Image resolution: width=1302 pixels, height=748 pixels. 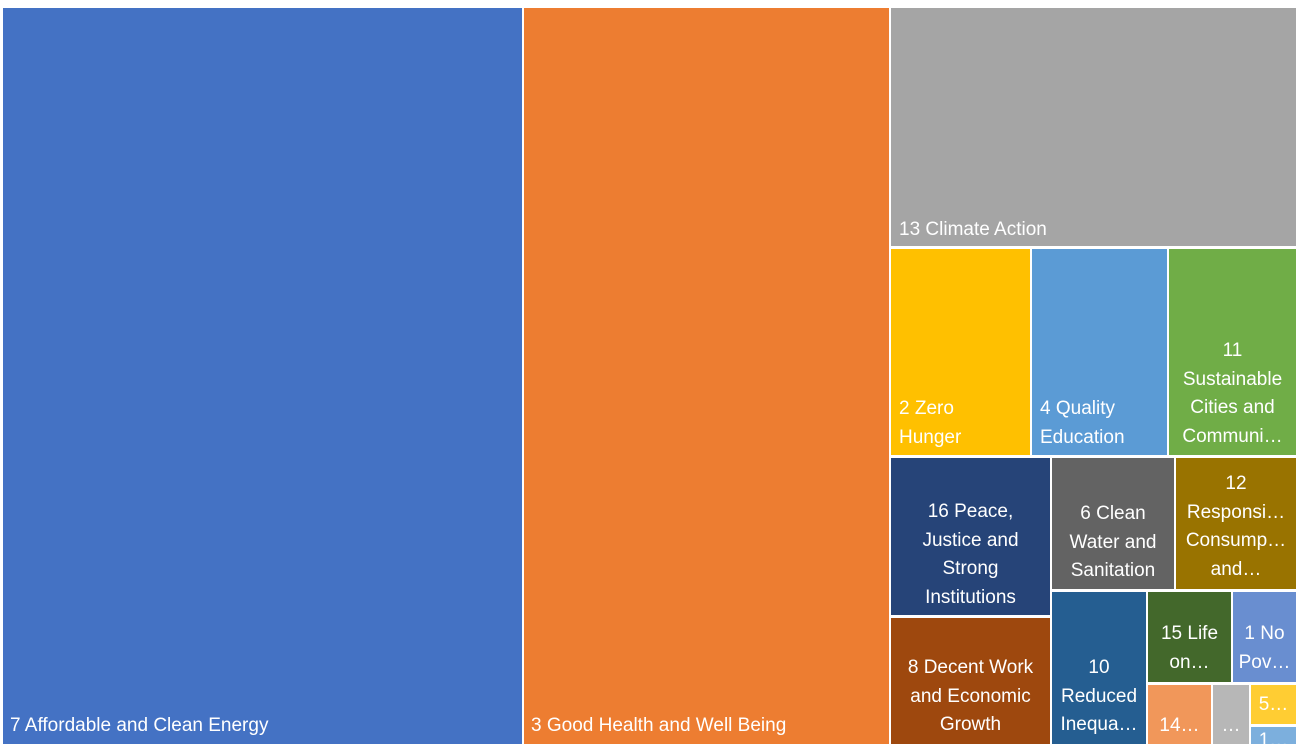 What do you see at coordinates (930, 423) in the screenshot?
I see `tile-label: 2 Zero Hunger` at bounding box center [930, 423].